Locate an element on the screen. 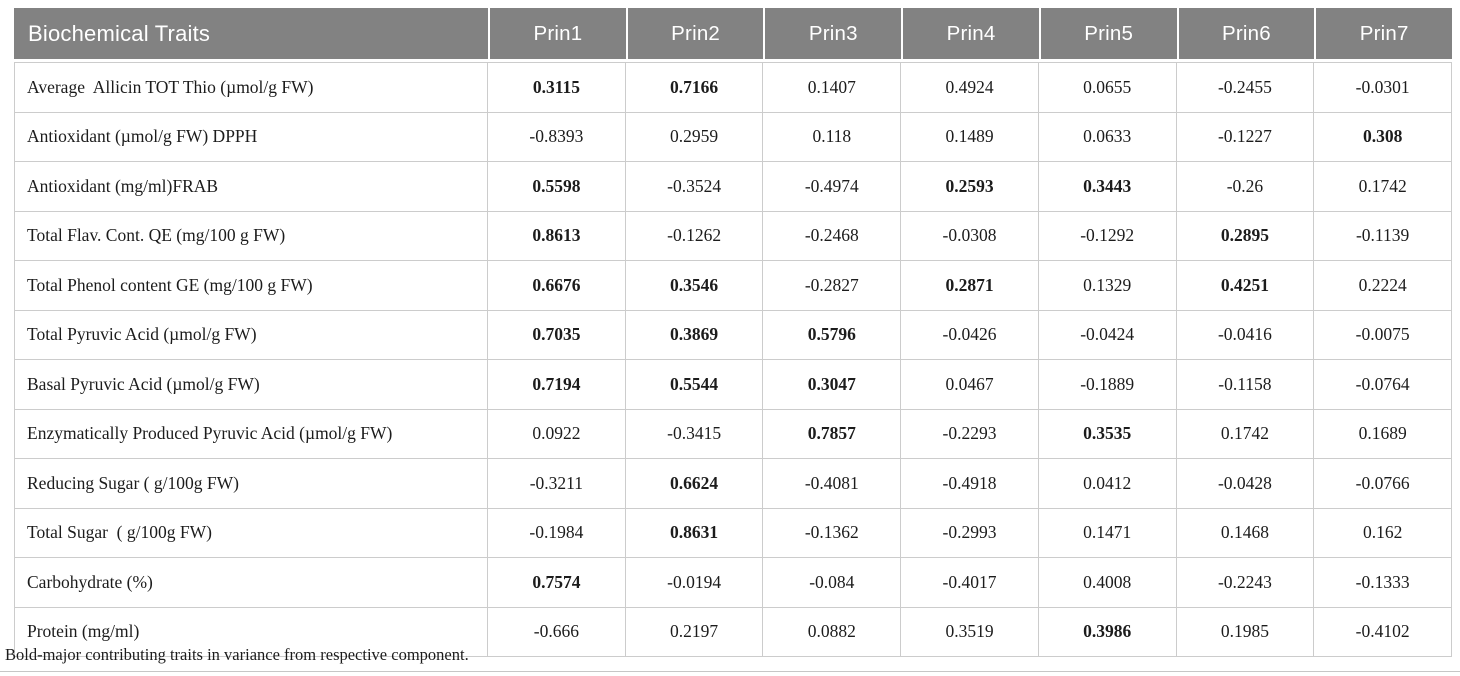 The height and width of the screenshot is (676, 1460). loading-value-cell: -0.666 is located at coordinates (557, 632).